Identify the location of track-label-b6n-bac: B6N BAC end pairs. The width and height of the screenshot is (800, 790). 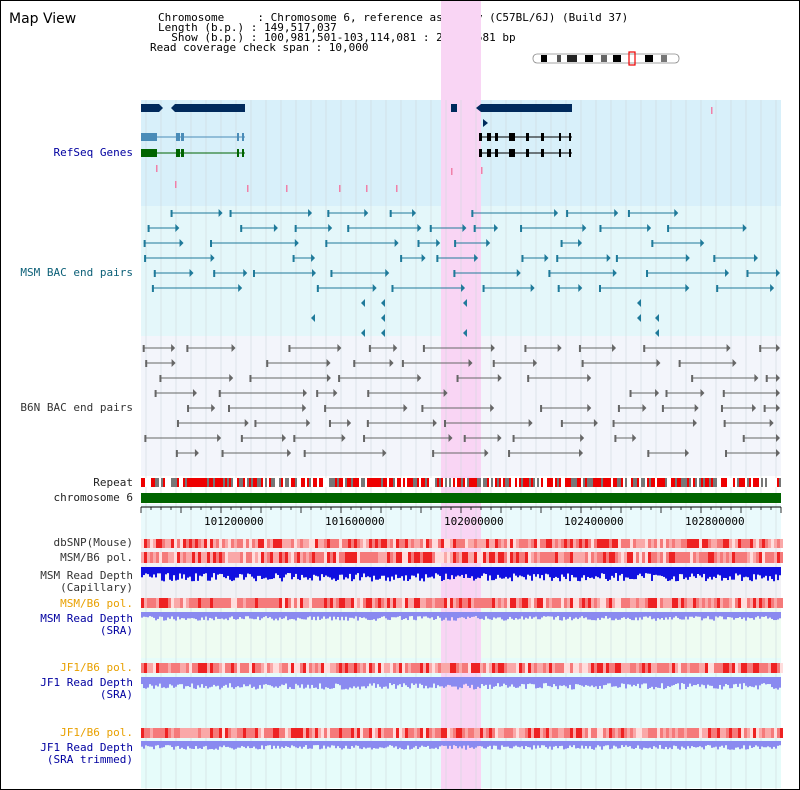
(76, 407).